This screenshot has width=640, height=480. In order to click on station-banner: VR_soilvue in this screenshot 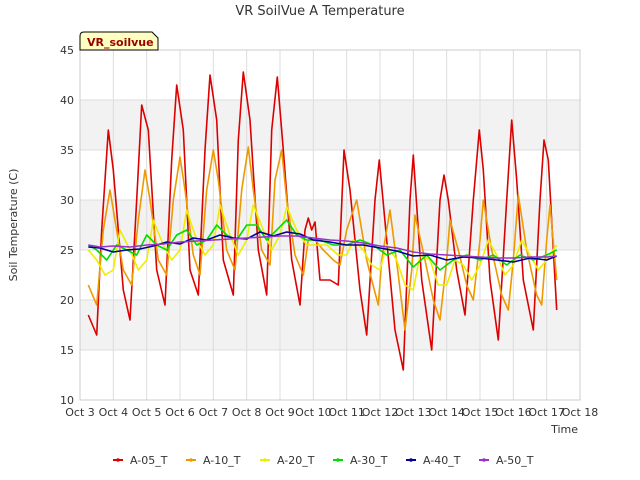, I will do `click(119, 41)`.